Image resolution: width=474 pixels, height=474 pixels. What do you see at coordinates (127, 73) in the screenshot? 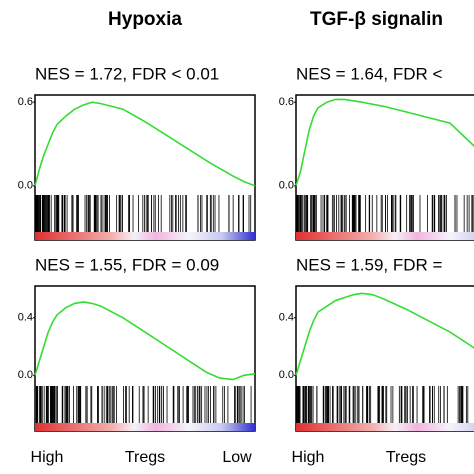
I see `chart-title: NES = 1.72, FDR < 0.01` at bounding box center [127, 73].